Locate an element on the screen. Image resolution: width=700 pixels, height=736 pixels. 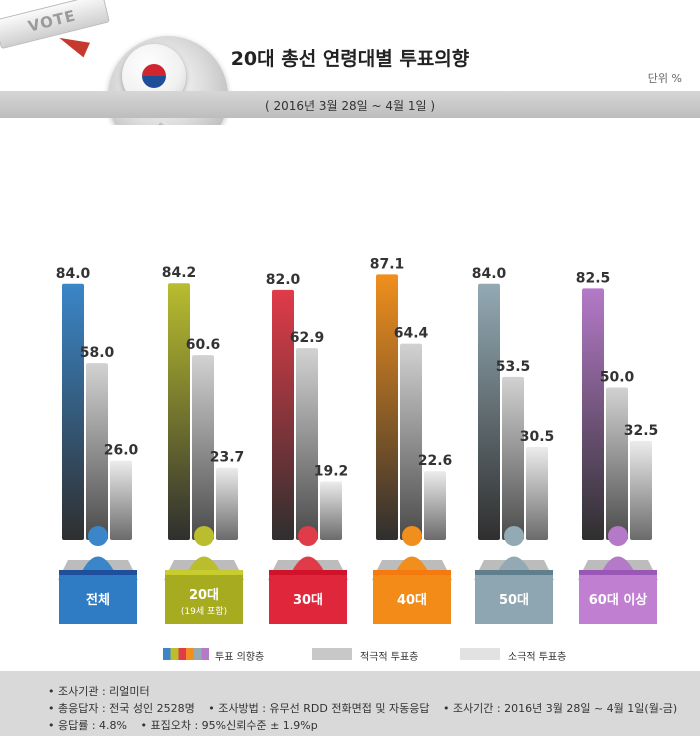
bar-s1-c3 is located at coordinates (411, 441).